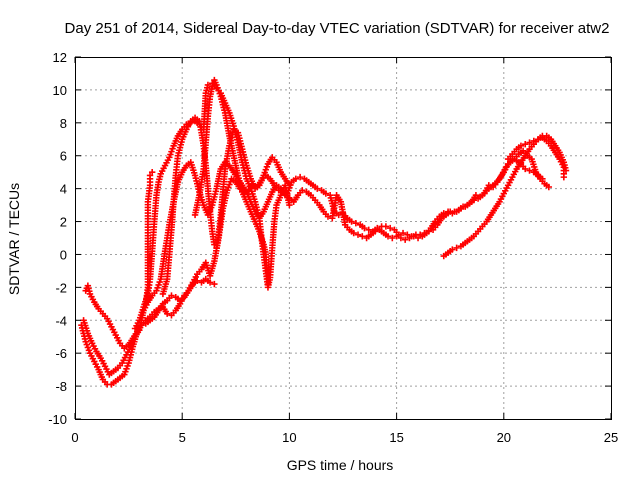 This screenshot has width=640, height=480. I want to click on y-tick-label: -4, so click(61, 320).